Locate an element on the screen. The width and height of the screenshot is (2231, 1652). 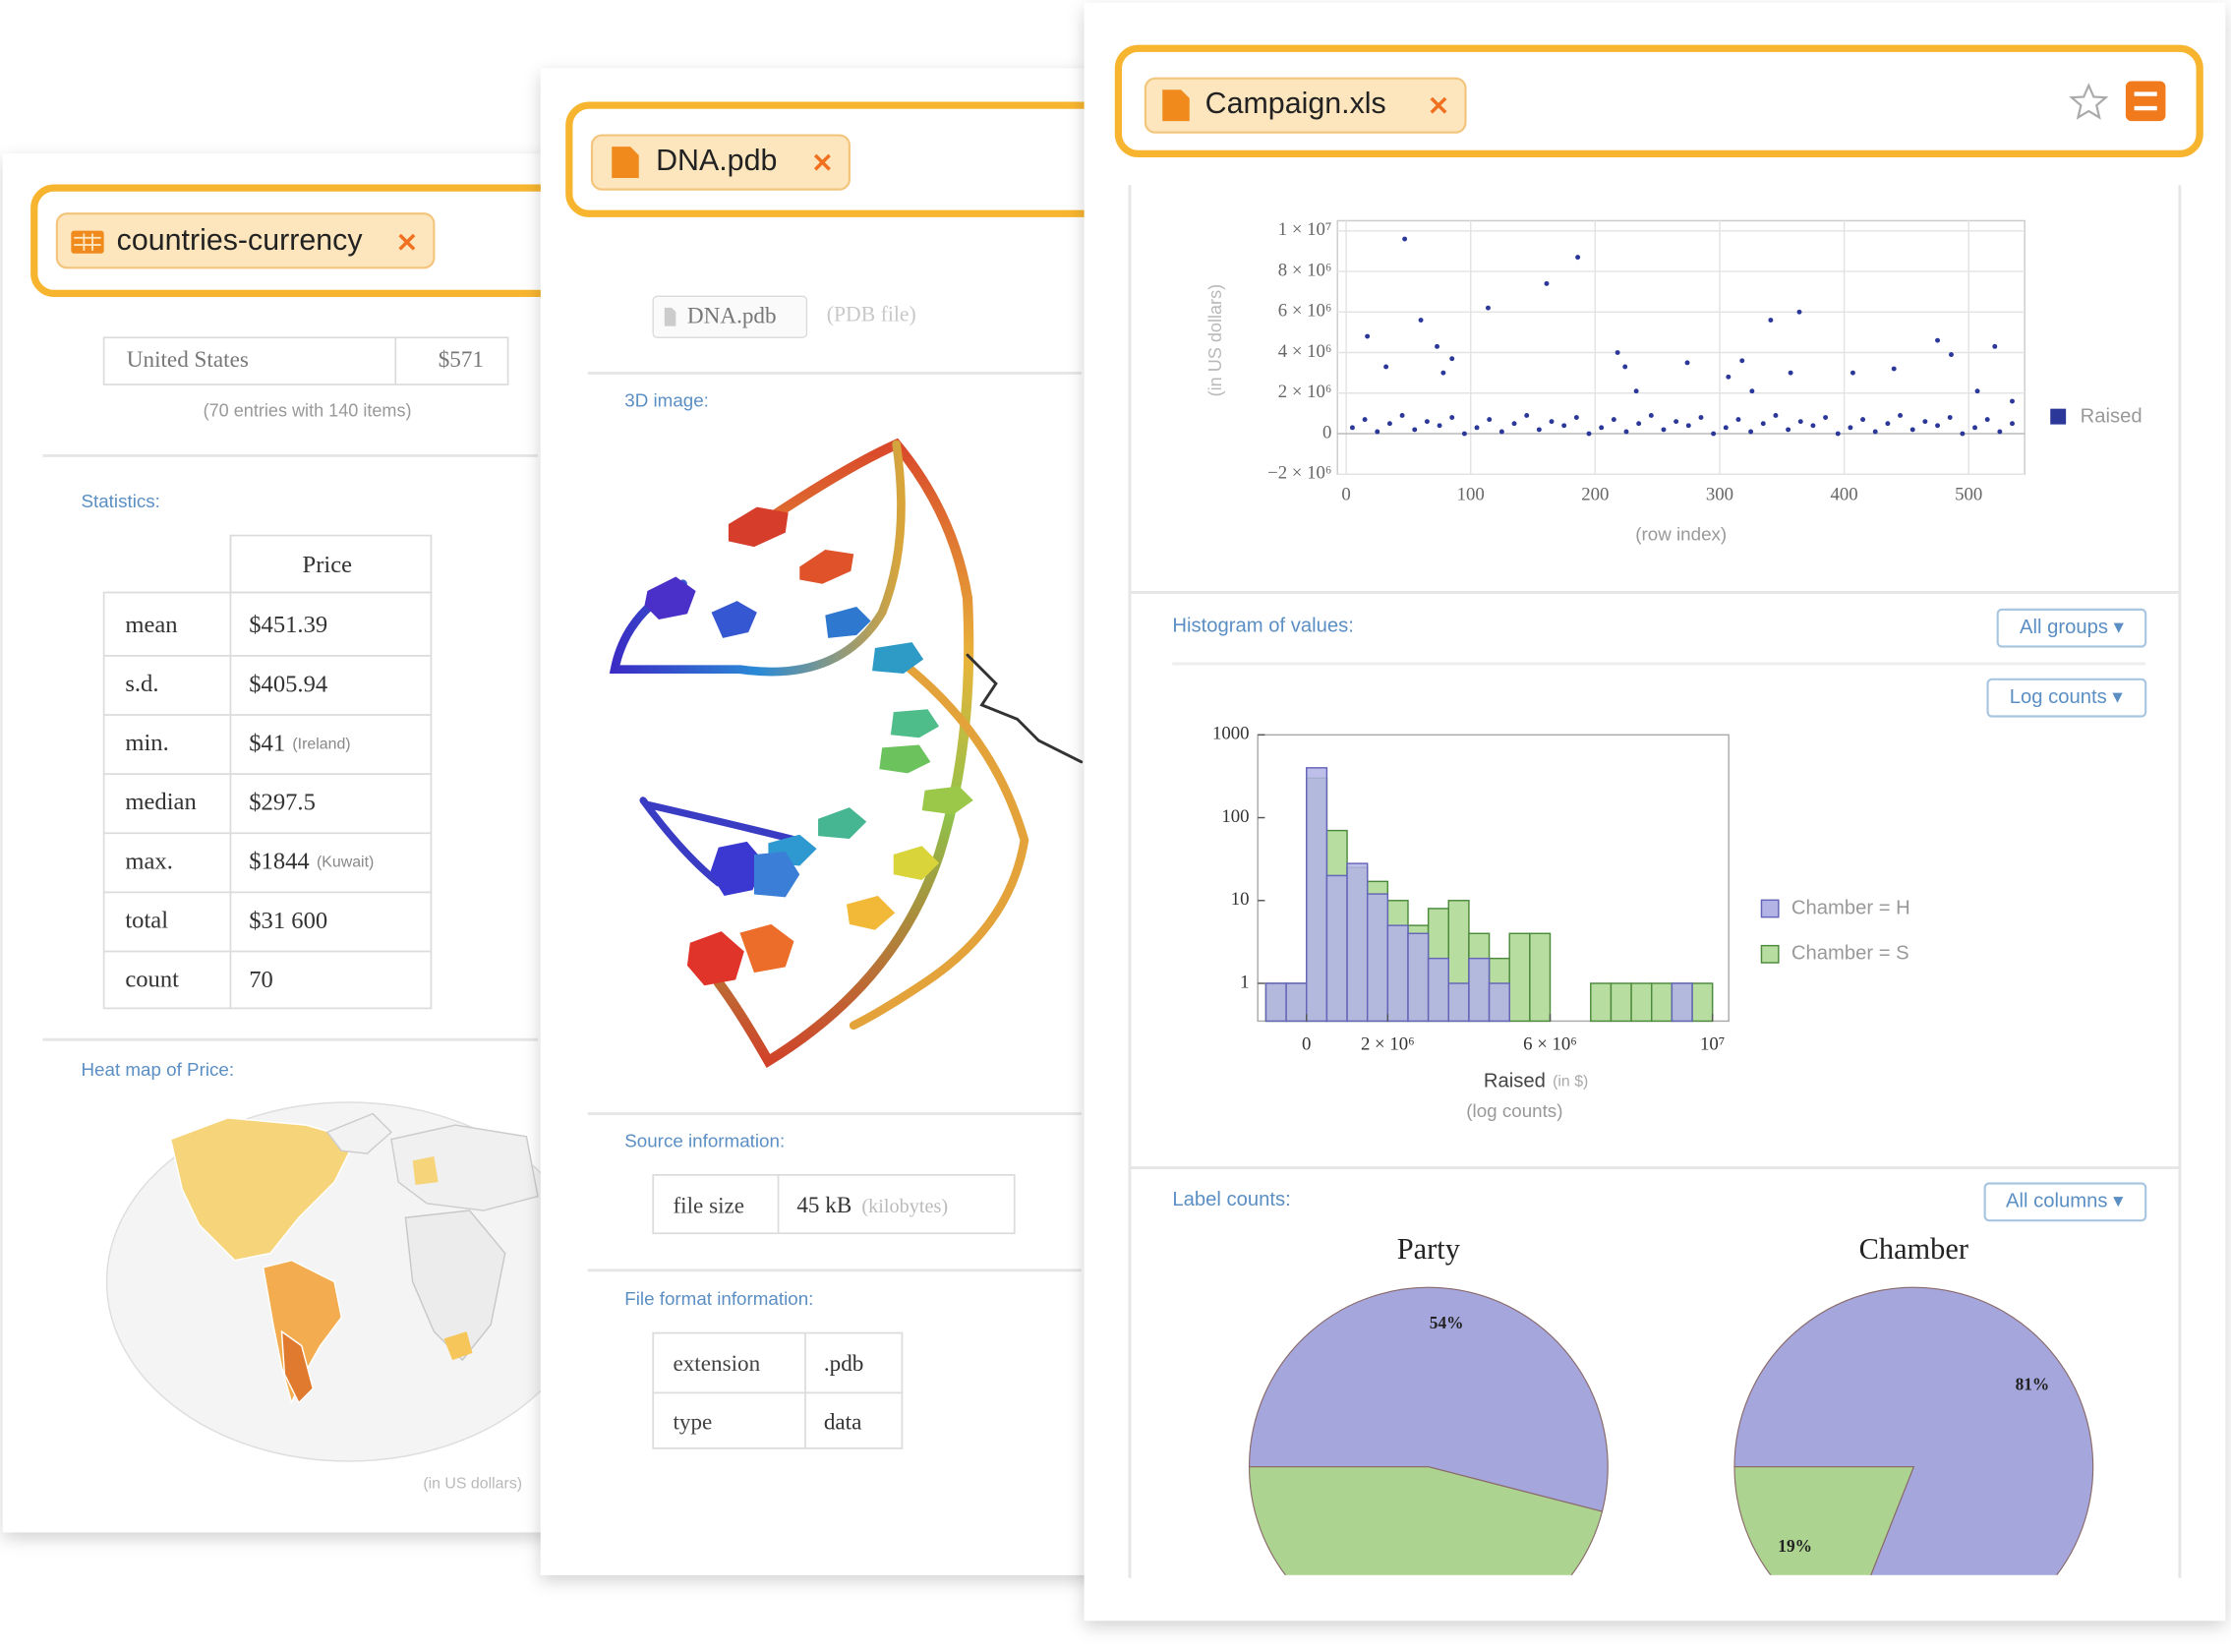
x-tick-label: 6 × 10⁶ is located at coordinates (1550, 1043).